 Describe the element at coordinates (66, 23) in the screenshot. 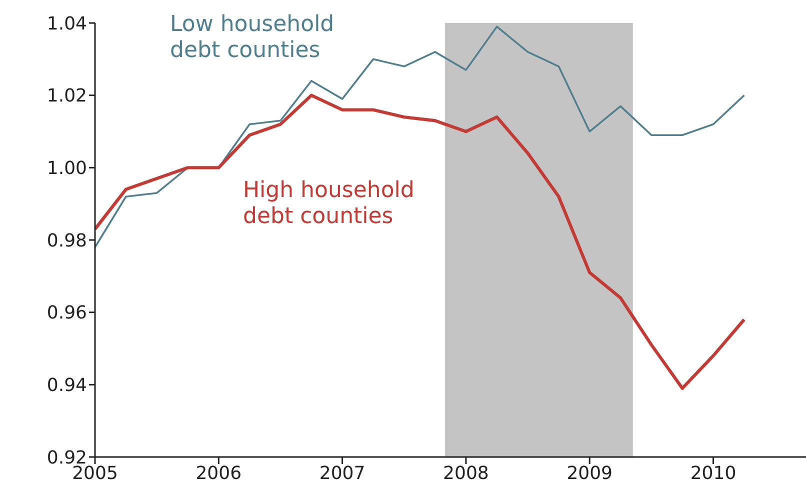

I see `y-tick-label: 1.04` at that location.